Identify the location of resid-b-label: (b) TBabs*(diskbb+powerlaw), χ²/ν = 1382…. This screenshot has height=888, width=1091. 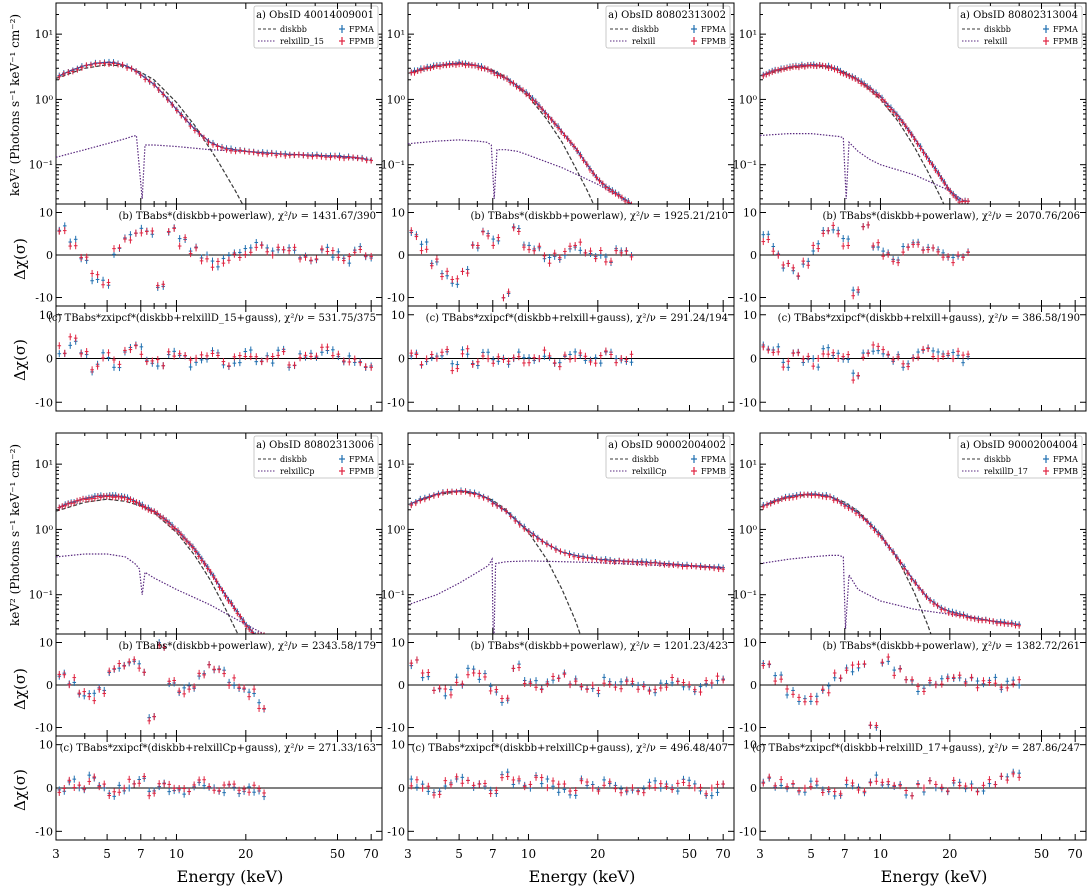
(952, 646).